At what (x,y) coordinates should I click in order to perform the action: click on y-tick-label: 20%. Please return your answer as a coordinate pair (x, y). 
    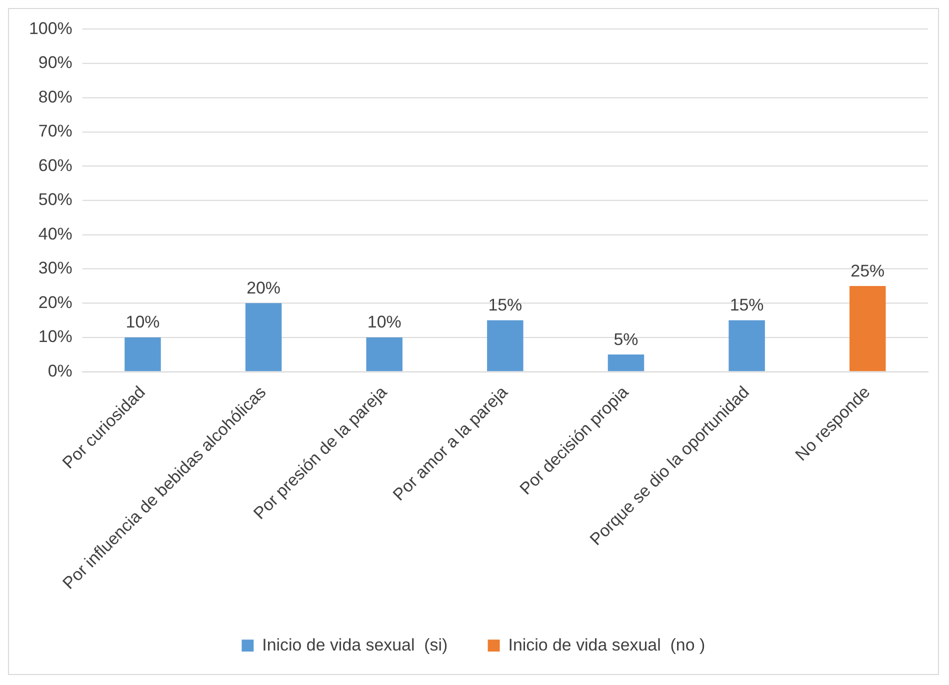
    Looking at the image, I should click on (55, 302).